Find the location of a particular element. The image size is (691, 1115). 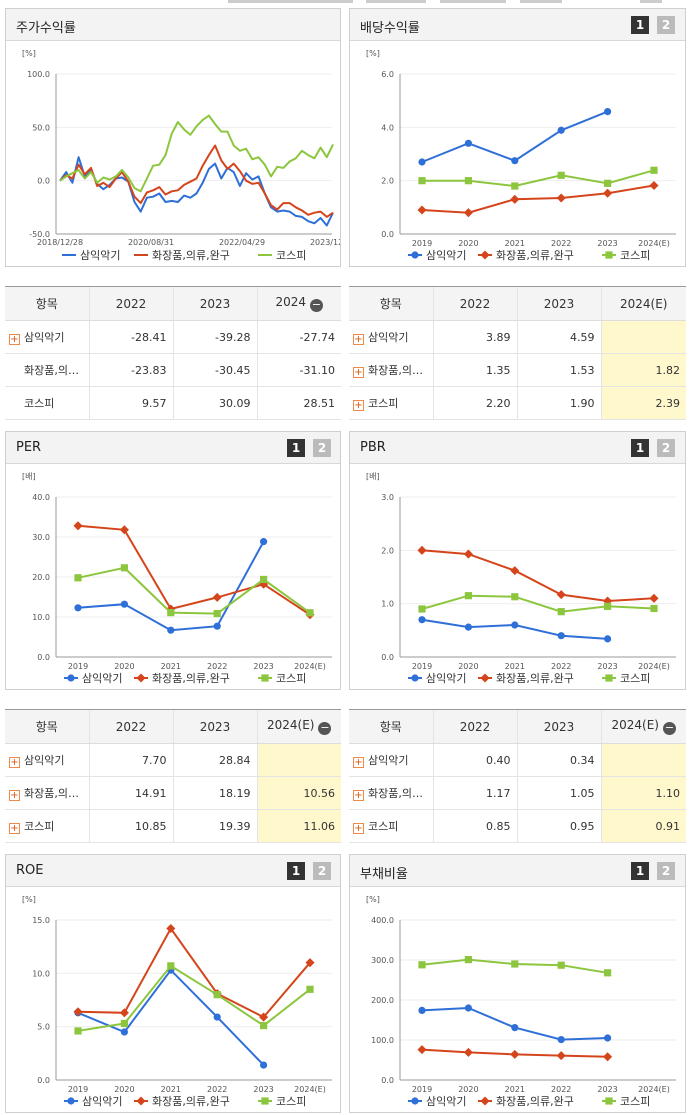

column-header-label: 2024 is located at coordinates (291, 302).